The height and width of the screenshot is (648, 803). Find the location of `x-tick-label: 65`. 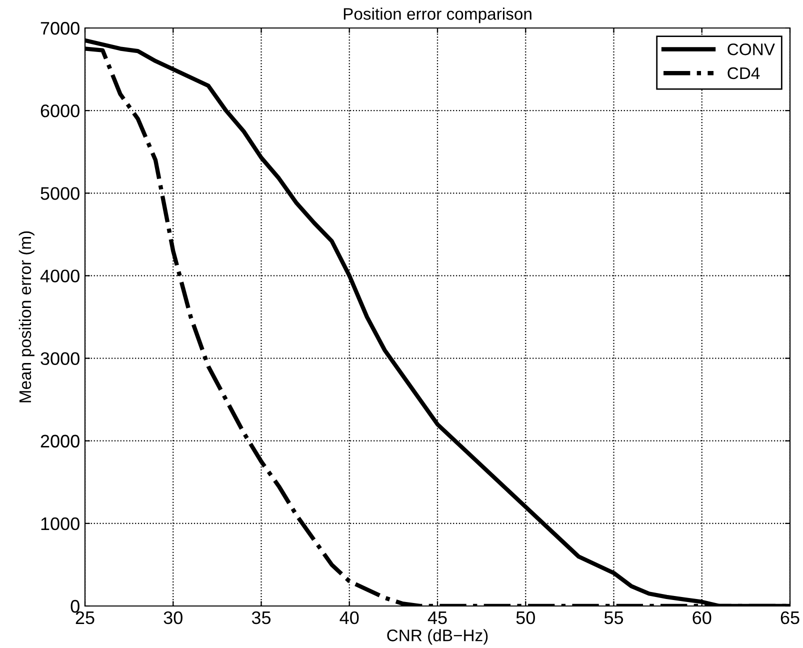

x-tick-label: 65 is located at coordinates (790, 617).